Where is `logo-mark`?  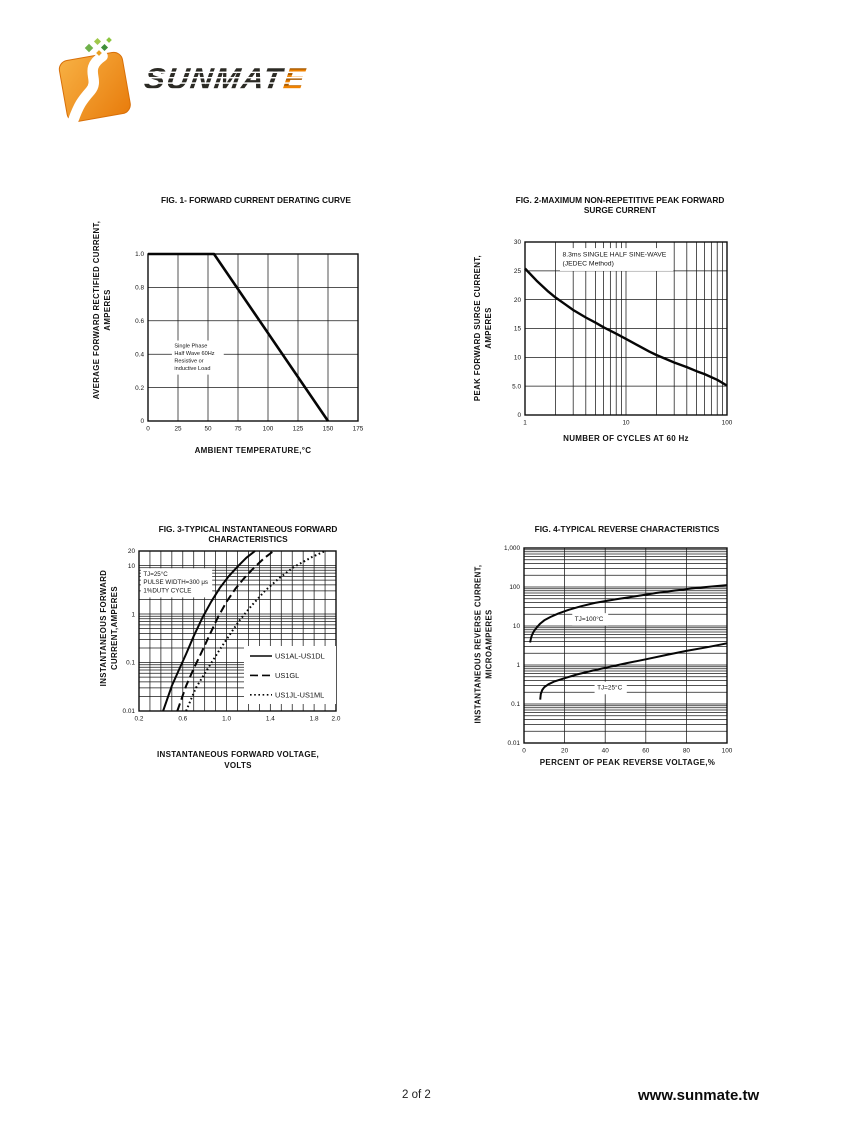 logo-mark is located at coordinates (94, 81).